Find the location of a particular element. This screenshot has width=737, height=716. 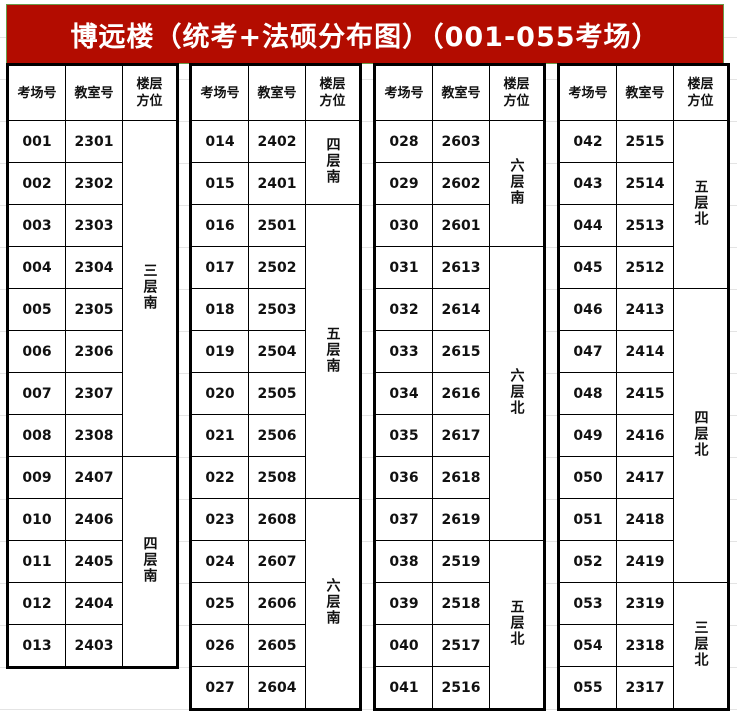

room-number: 2607 is located at coordinates (277, 561).